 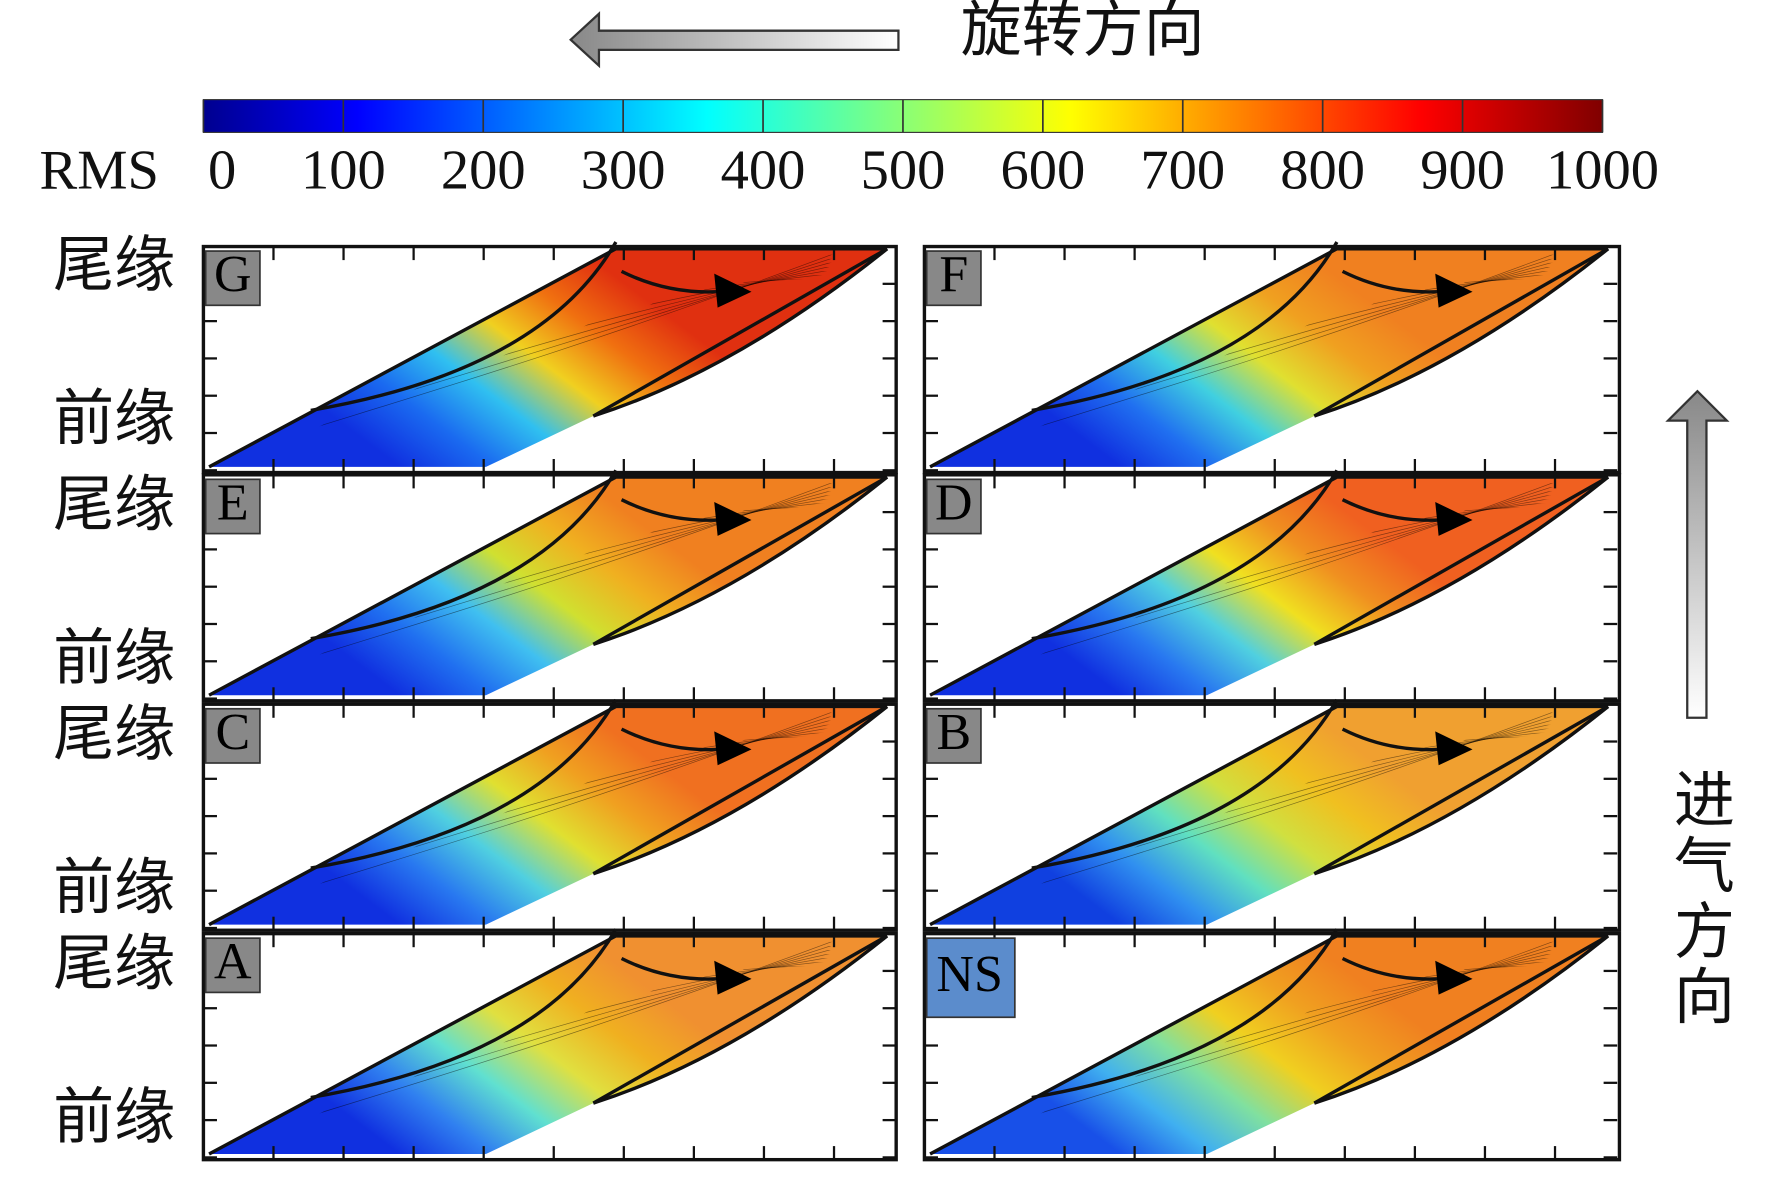 I want to click on colorbar-tick-label: 600, so click(x=1042, y=170).